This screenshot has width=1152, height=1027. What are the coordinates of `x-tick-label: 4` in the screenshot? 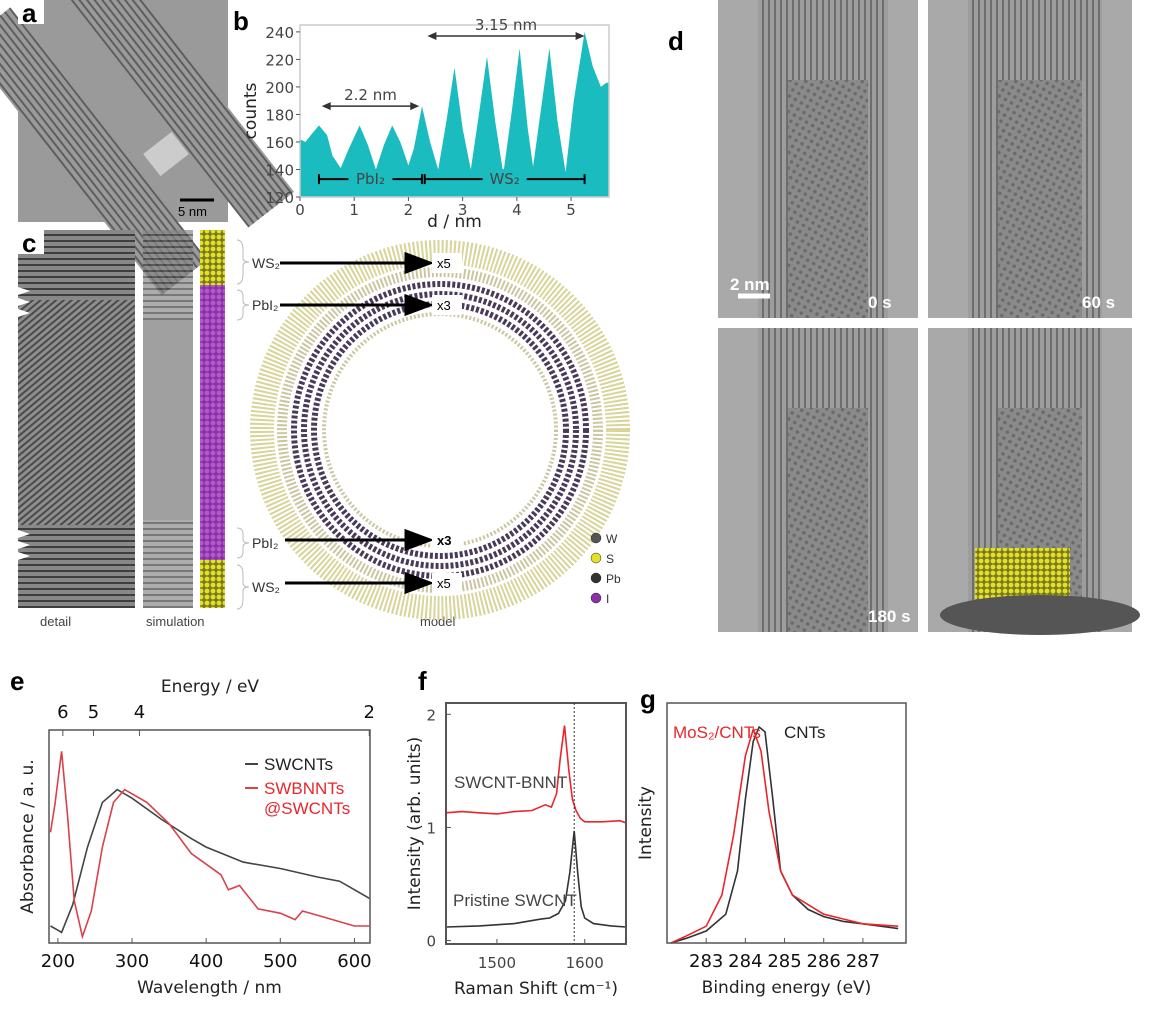 It's located at (517, 210).